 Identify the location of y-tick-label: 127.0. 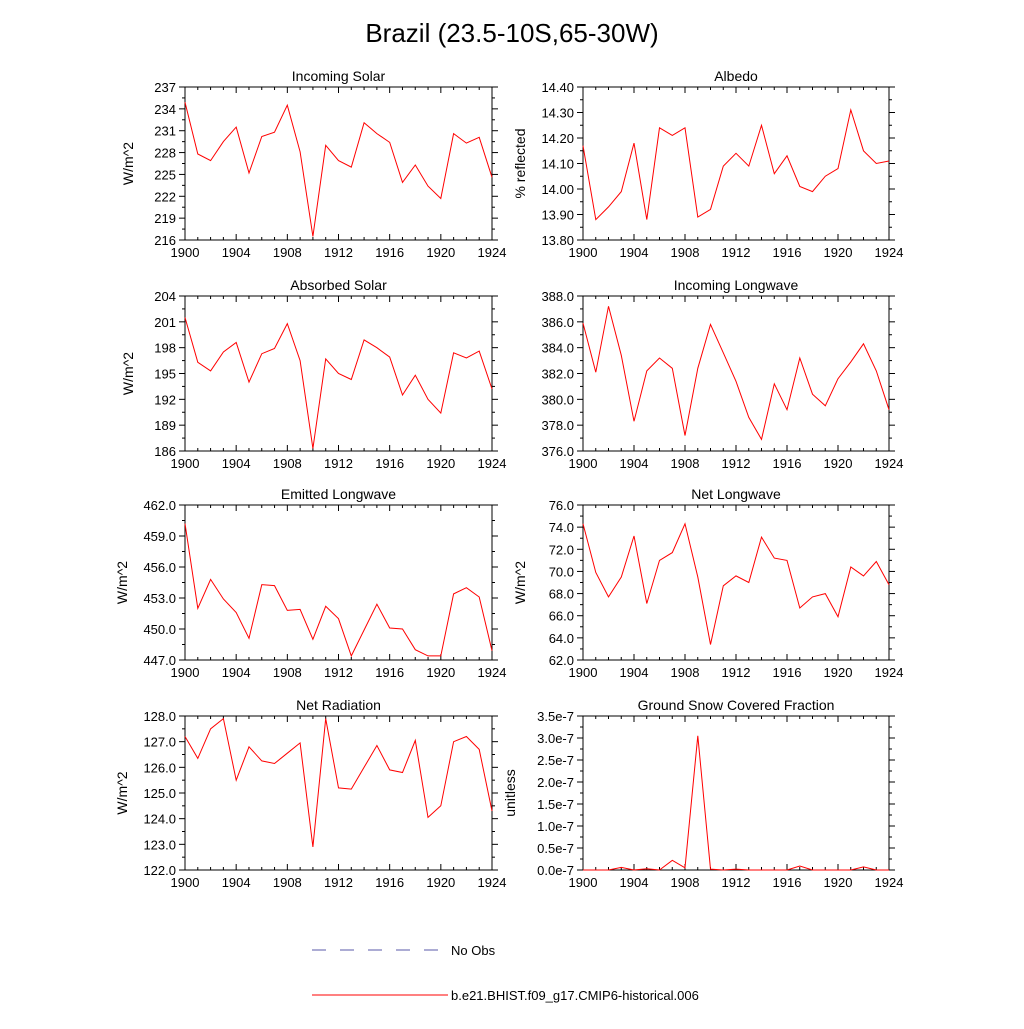
(159, 742).